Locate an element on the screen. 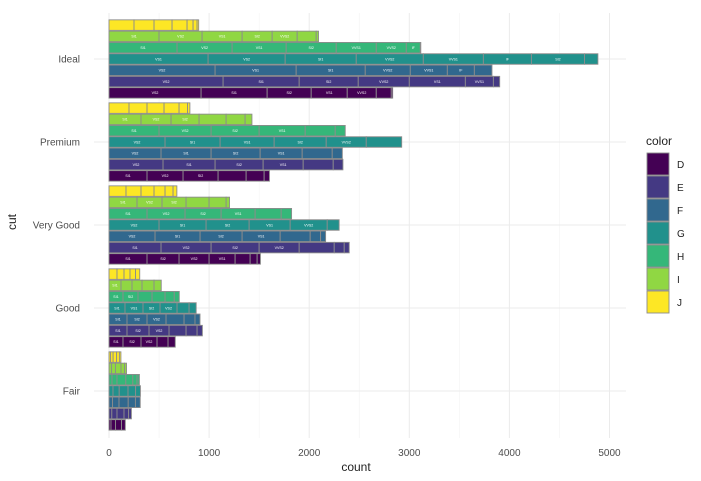 This screenshot has width=701, height=481. y-tick-label: Fair is located at coordinates (72, 392).